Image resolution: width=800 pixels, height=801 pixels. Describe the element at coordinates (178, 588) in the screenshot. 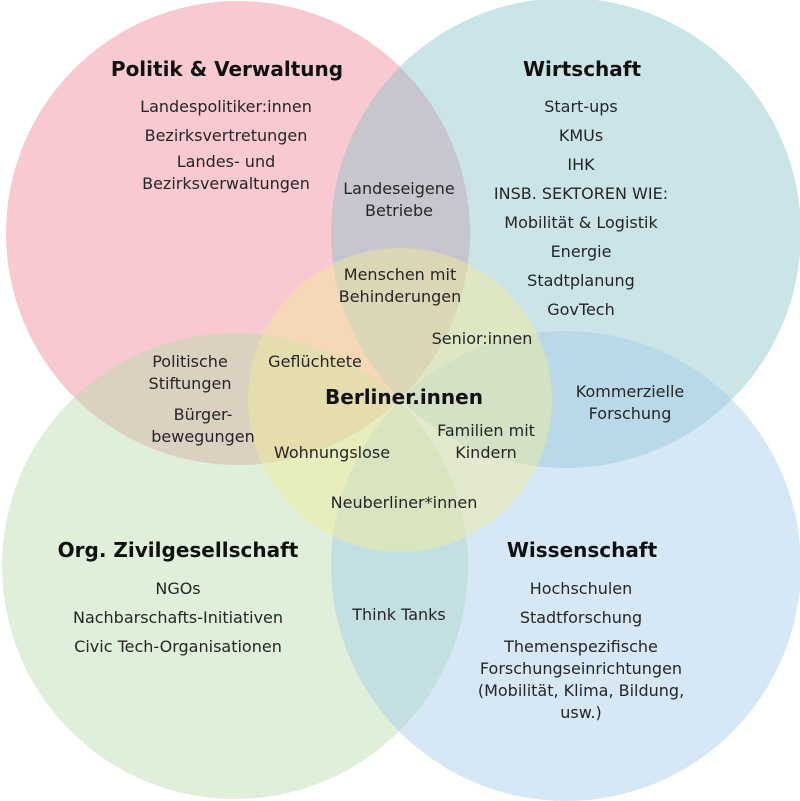

I see `item-zivil: NGOs` at that location.